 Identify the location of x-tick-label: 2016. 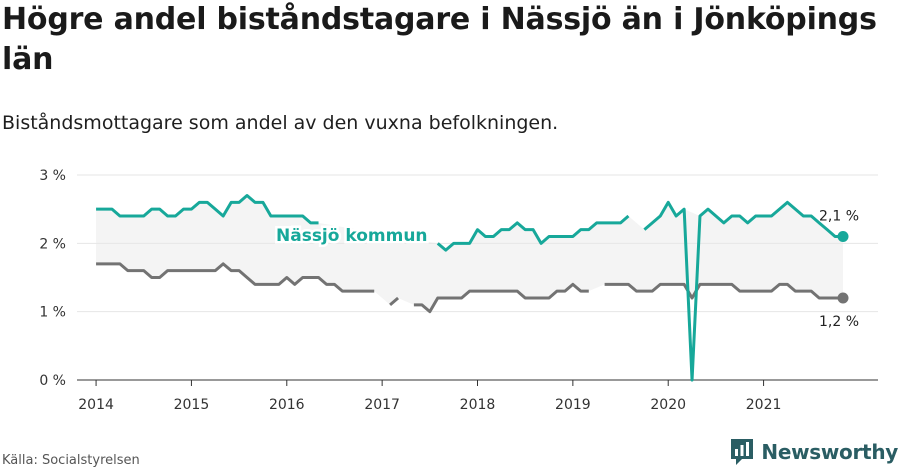
(287, 405).